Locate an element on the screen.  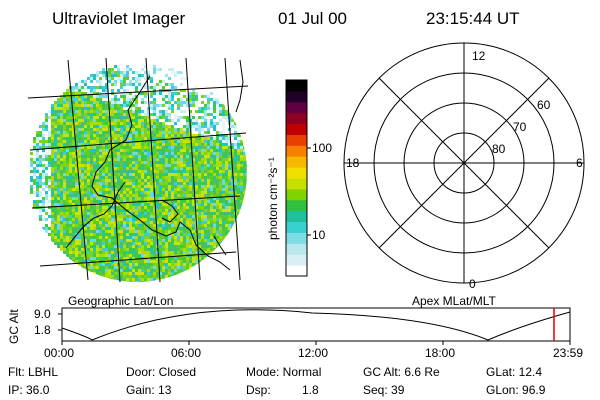
geographic-caption: Geographic Lat/Lon is located at coordinates (121, 301).